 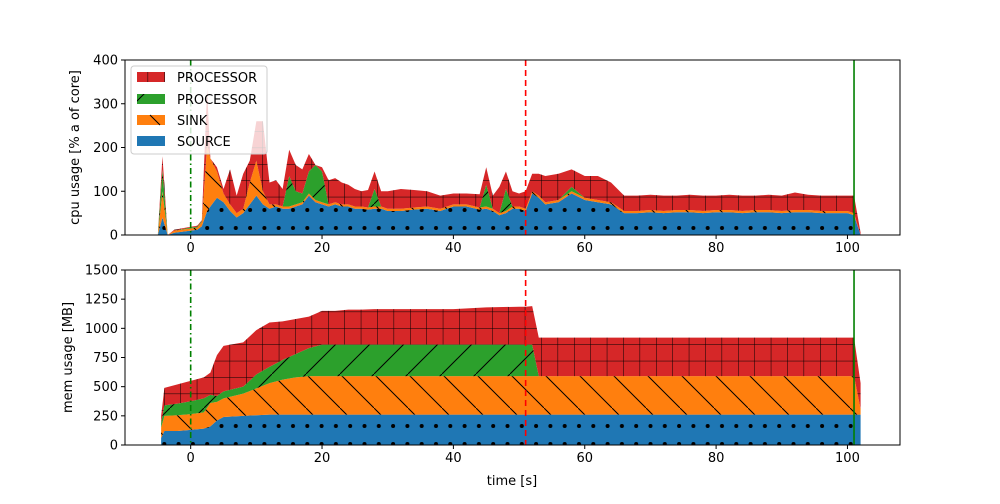 I want to click on legend-label-sink: SINK, so click(x=192, y=121).